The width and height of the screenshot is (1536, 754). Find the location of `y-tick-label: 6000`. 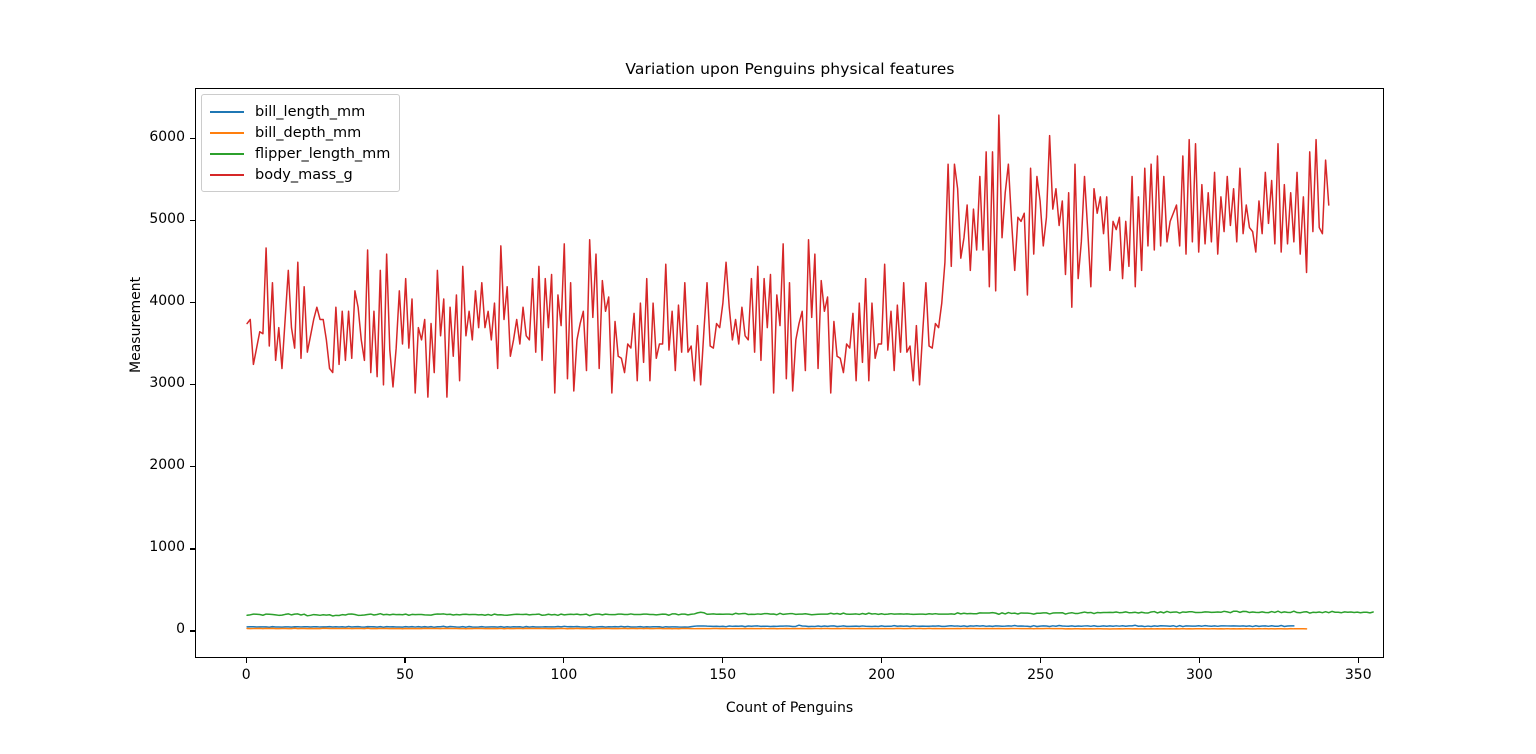

y-tick-label: 6000 is located at coordinates (167, 136).